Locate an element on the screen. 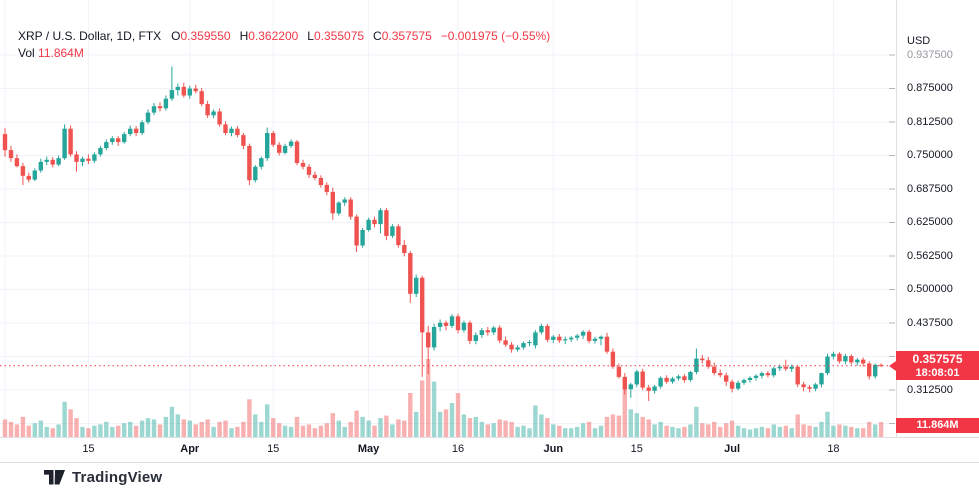 This screenshot has height=498, width=979. tradingview-logo: TradingView is located at coordinates (103, 477).